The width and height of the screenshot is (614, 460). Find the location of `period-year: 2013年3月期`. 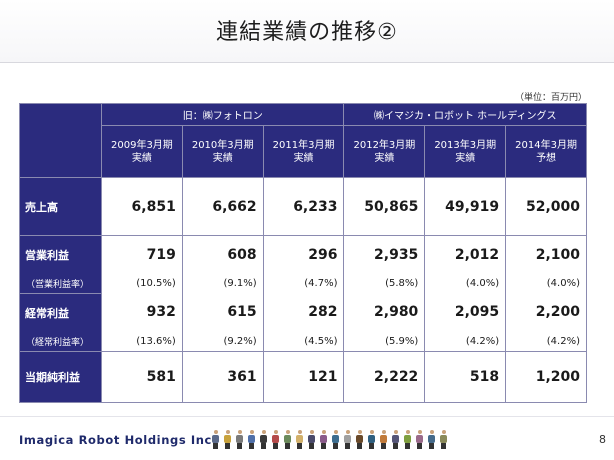

period-year: 2013年3月期 is located at coordinates (465, 145).